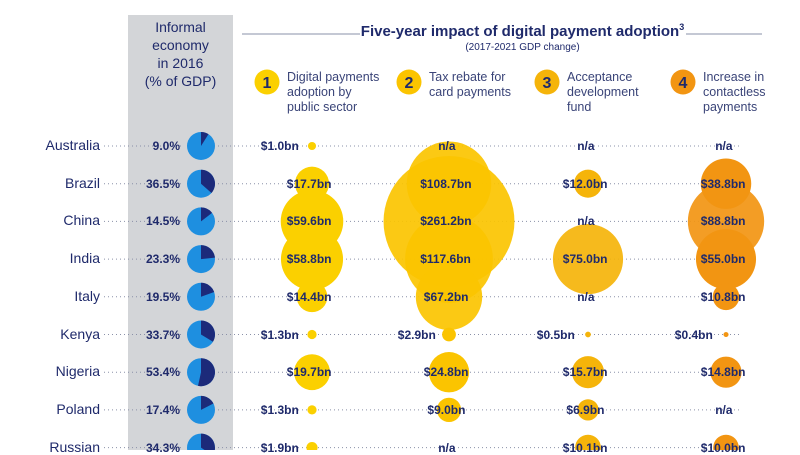  I want to click on value-label: $14.4bn, so click(309, 296).